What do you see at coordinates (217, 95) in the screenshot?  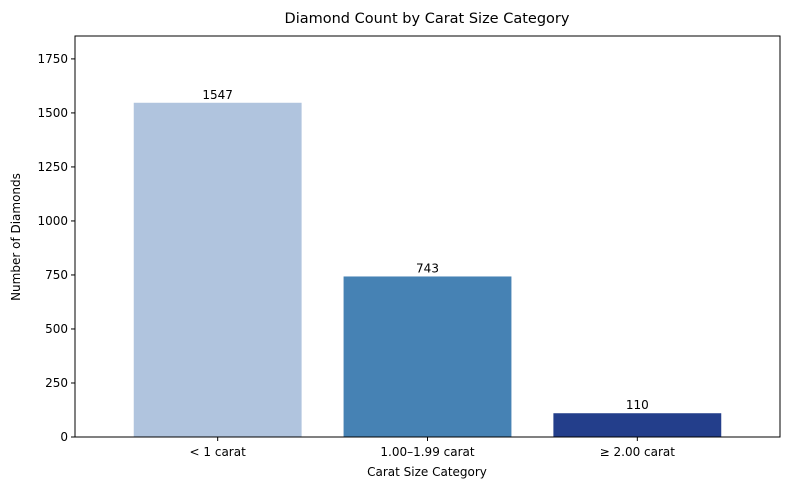 I see `bar-value-label-0: 1547` at bounding box center [217, 95].